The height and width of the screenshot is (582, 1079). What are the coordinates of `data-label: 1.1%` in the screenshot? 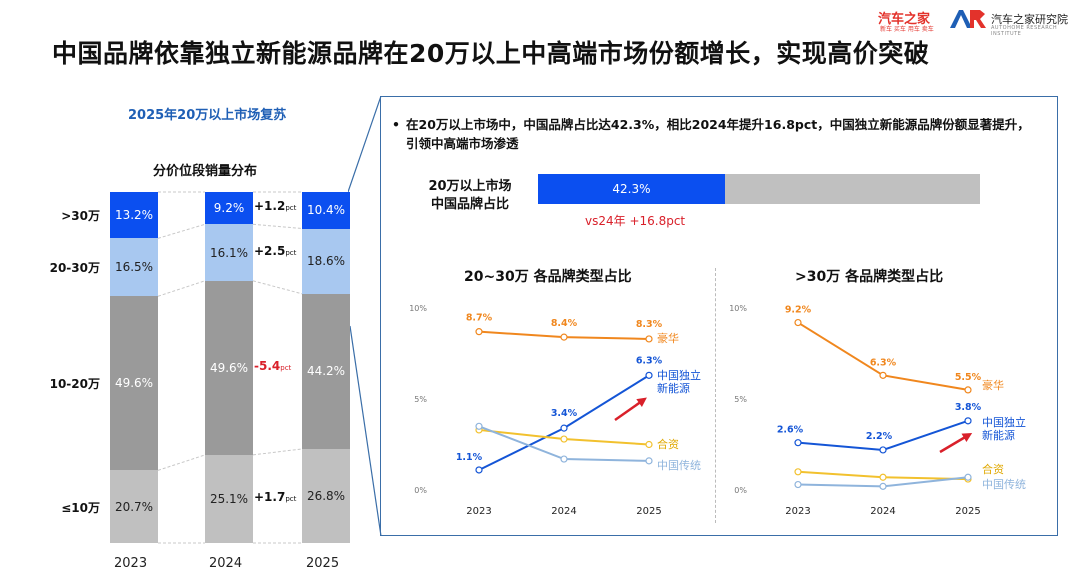 It's located at (469, 457).